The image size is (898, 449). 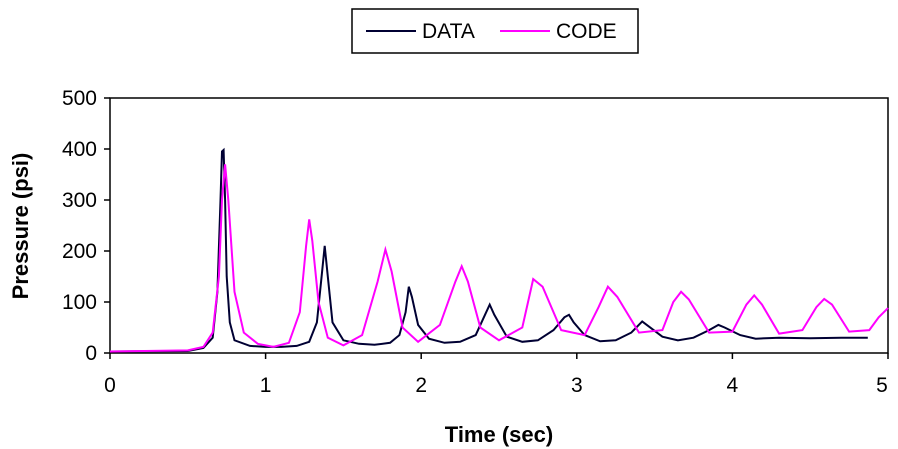 What do you see at coordinates (79, 98) in the screenshot?
I see `y-tick-label-500: 500` at bounding box center [79, 98].